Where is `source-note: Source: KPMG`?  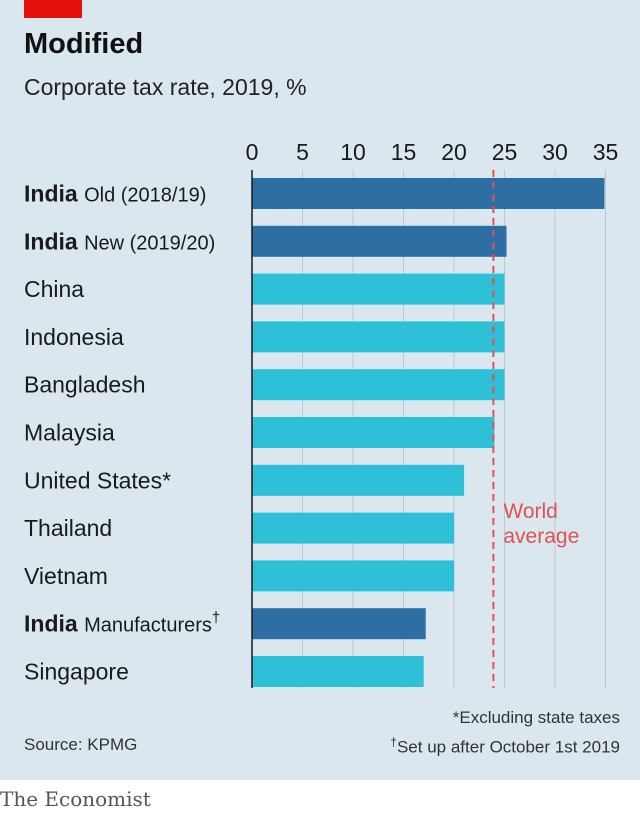 source-note: Source: KPMG is located at coordinates (81, 744).